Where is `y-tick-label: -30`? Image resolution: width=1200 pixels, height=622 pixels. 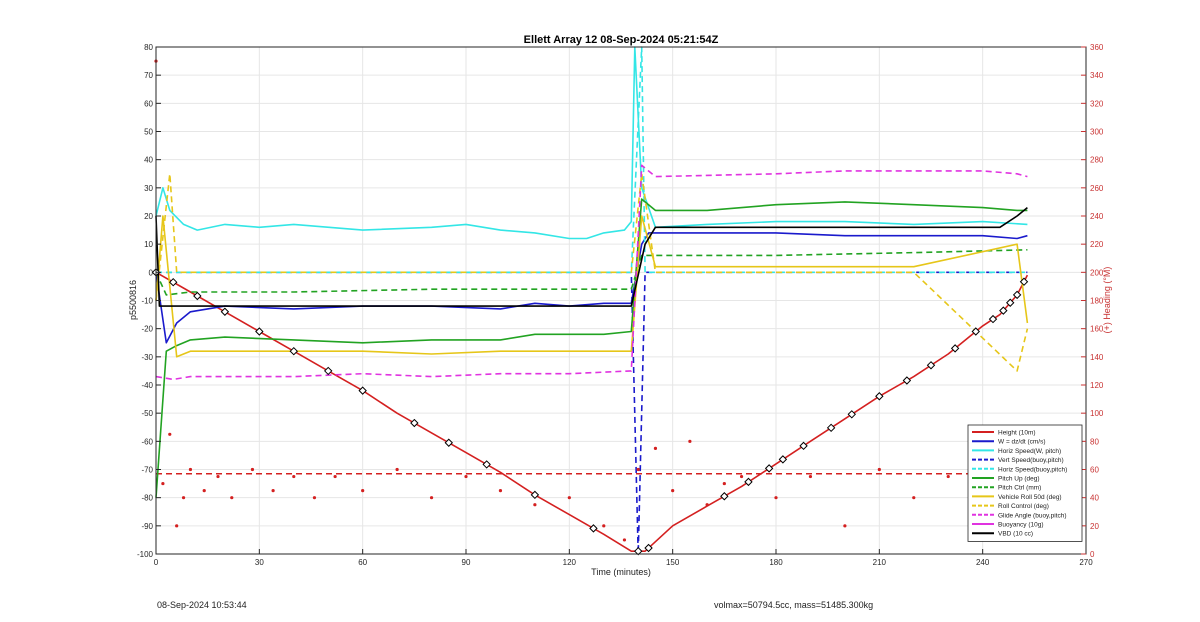 y-tick-label: -30 is located at coordinates (147, 357).